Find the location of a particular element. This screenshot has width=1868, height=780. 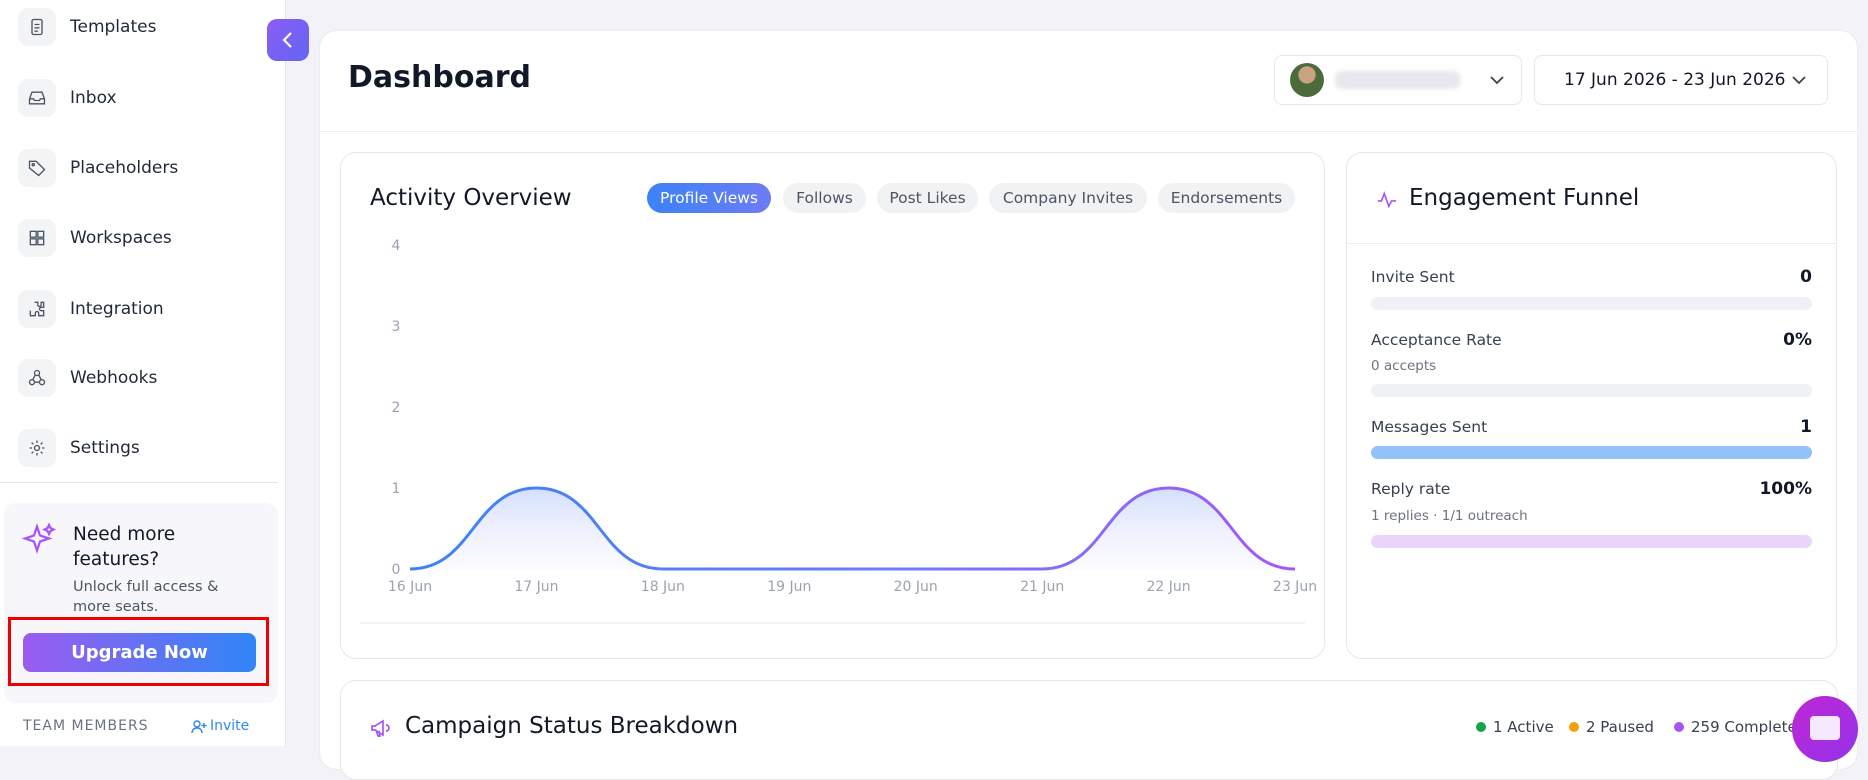

nav-label: Templates is located at coordinates (113, 27).